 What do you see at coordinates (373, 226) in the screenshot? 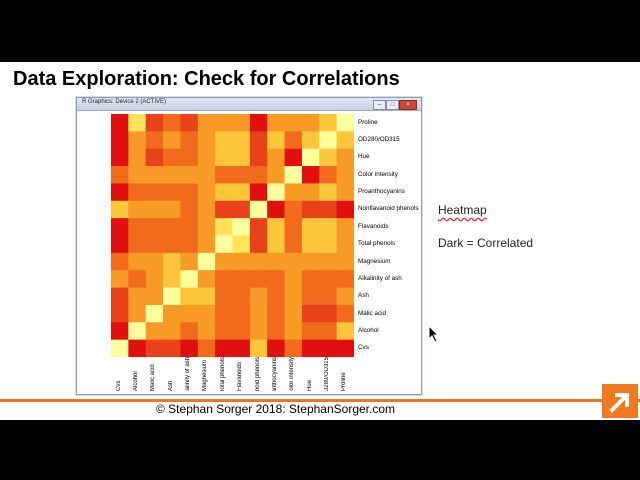
I see `heatmap-row-label: Flavanoids` at bounding box center [373, 226].